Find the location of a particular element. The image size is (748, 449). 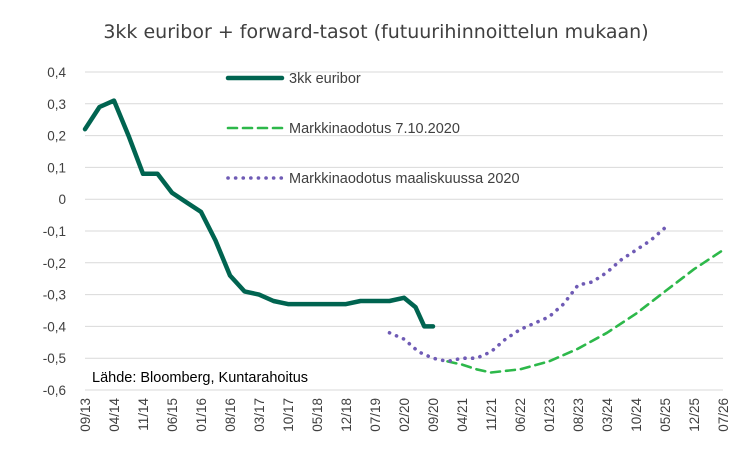

series-line-dotted is located at coordinates (527, 295).